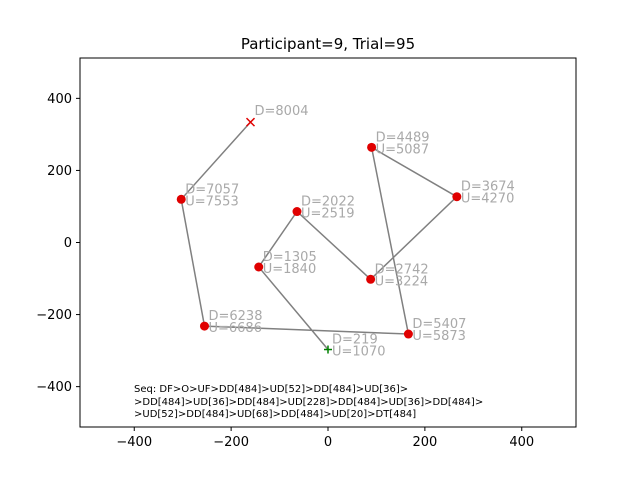  I want to click on point-label-u: U=4270, so click(488, 199).